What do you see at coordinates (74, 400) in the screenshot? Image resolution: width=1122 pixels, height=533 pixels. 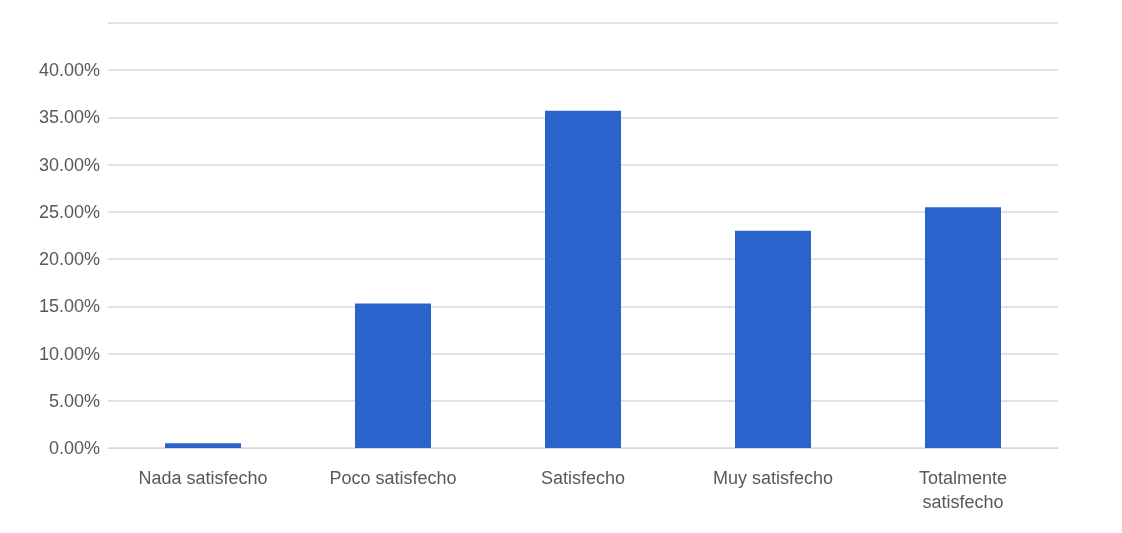 I see `y-tick-label: 5.00%` at bounding box center [74, 400].